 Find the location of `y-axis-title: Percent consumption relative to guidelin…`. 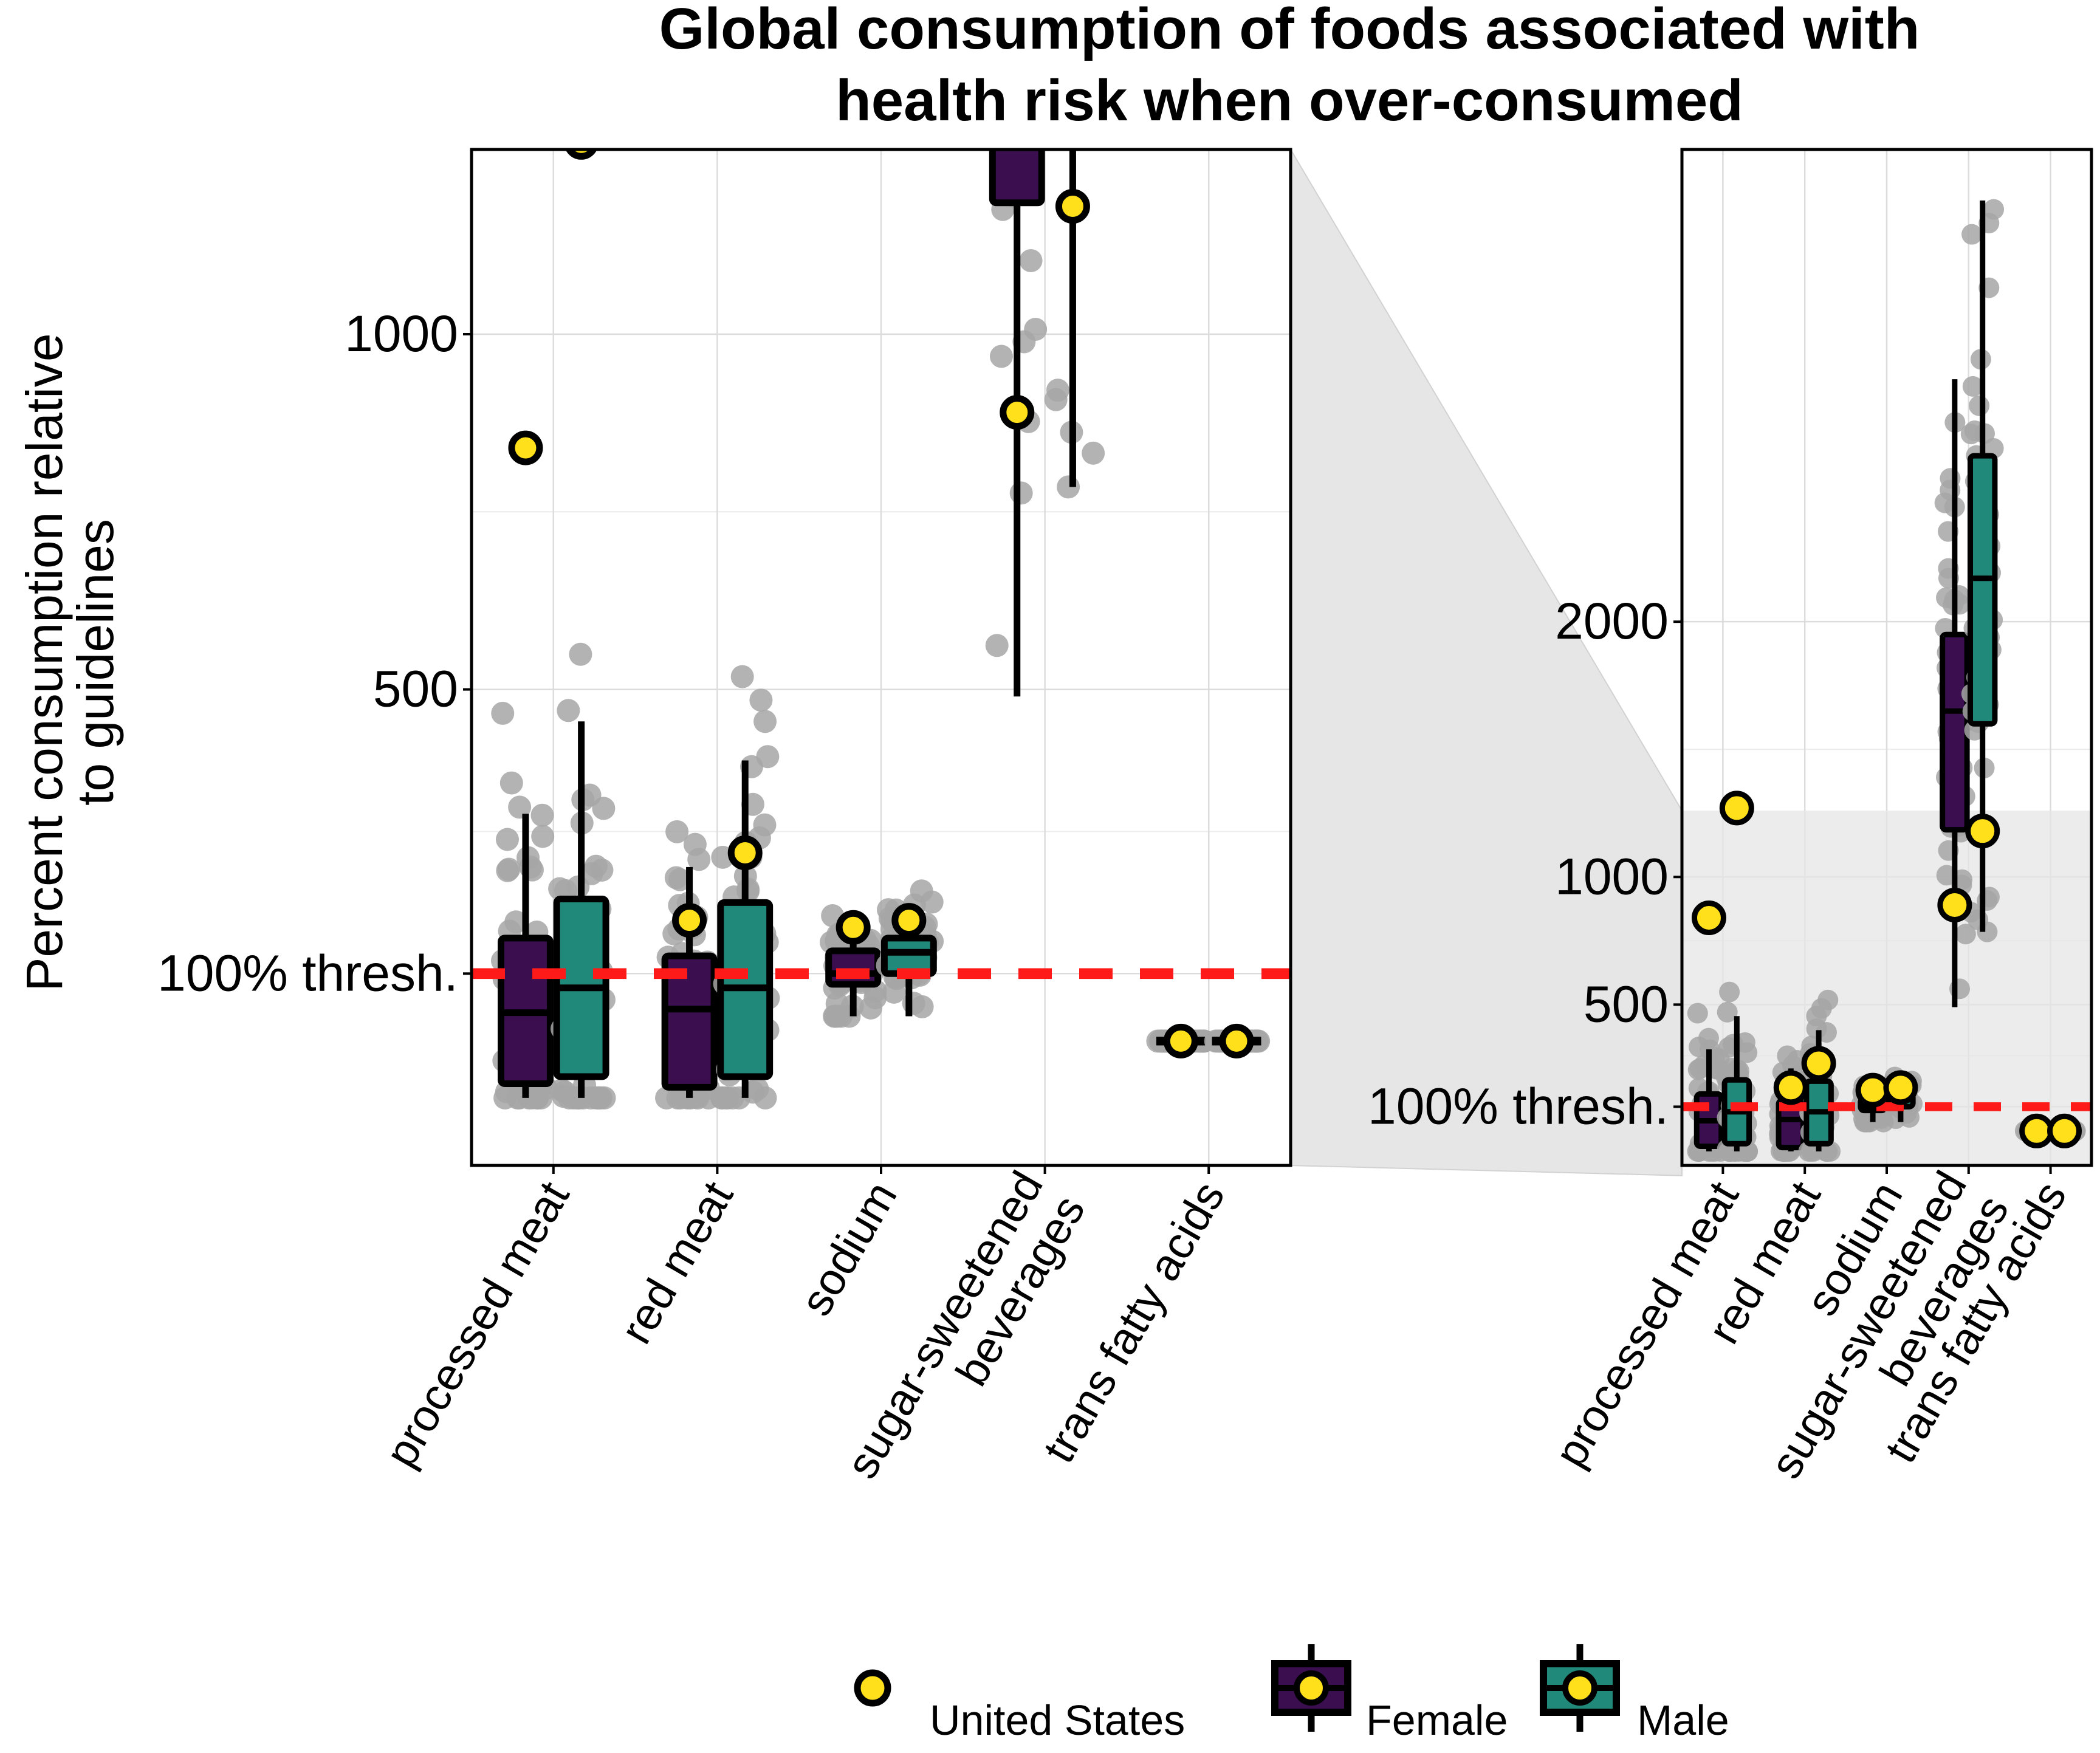

y-axis-title: Percent consumption relative to guidelin… is located at coordinates (70, 662).